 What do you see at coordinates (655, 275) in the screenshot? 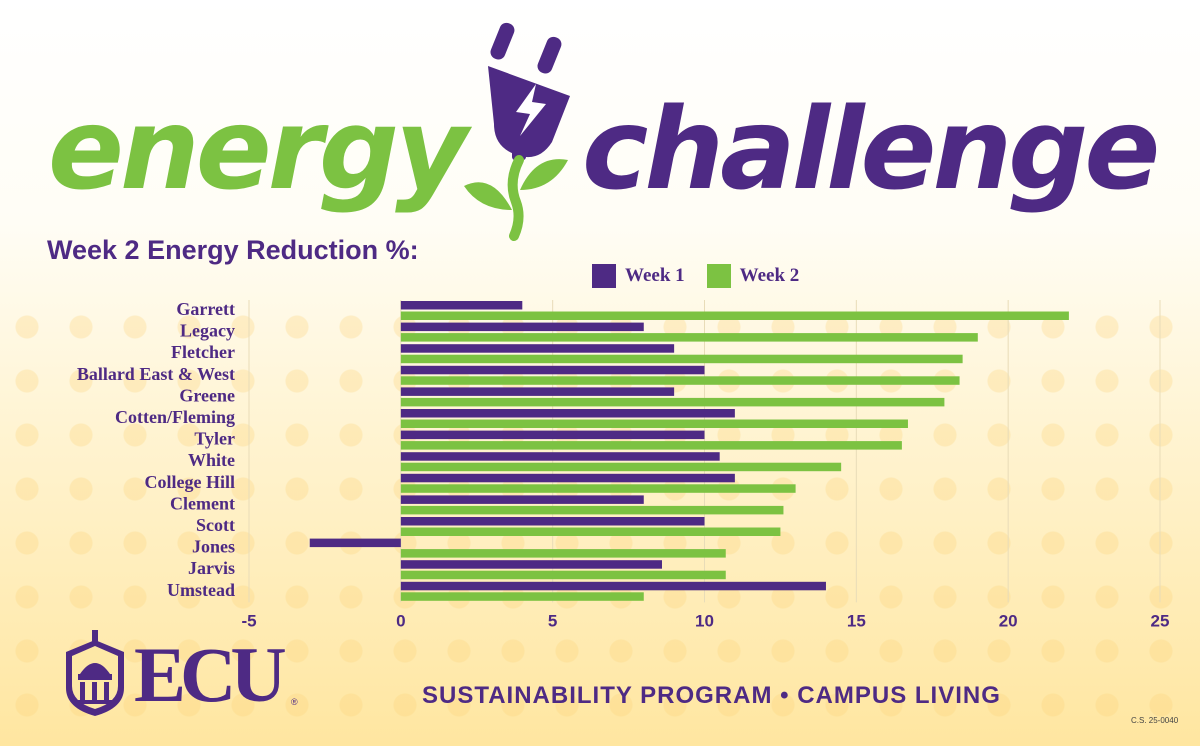
I see `legend-label-week1: Week 1` at bounding box center [655, 275].